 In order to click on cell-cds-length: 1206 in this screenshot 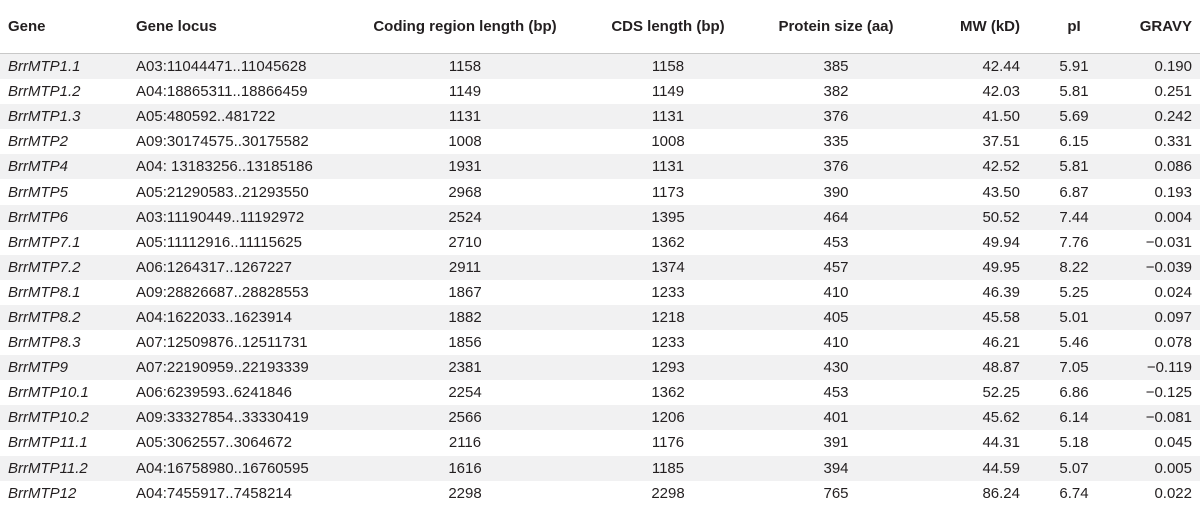, I will do `click(668, 418)`.